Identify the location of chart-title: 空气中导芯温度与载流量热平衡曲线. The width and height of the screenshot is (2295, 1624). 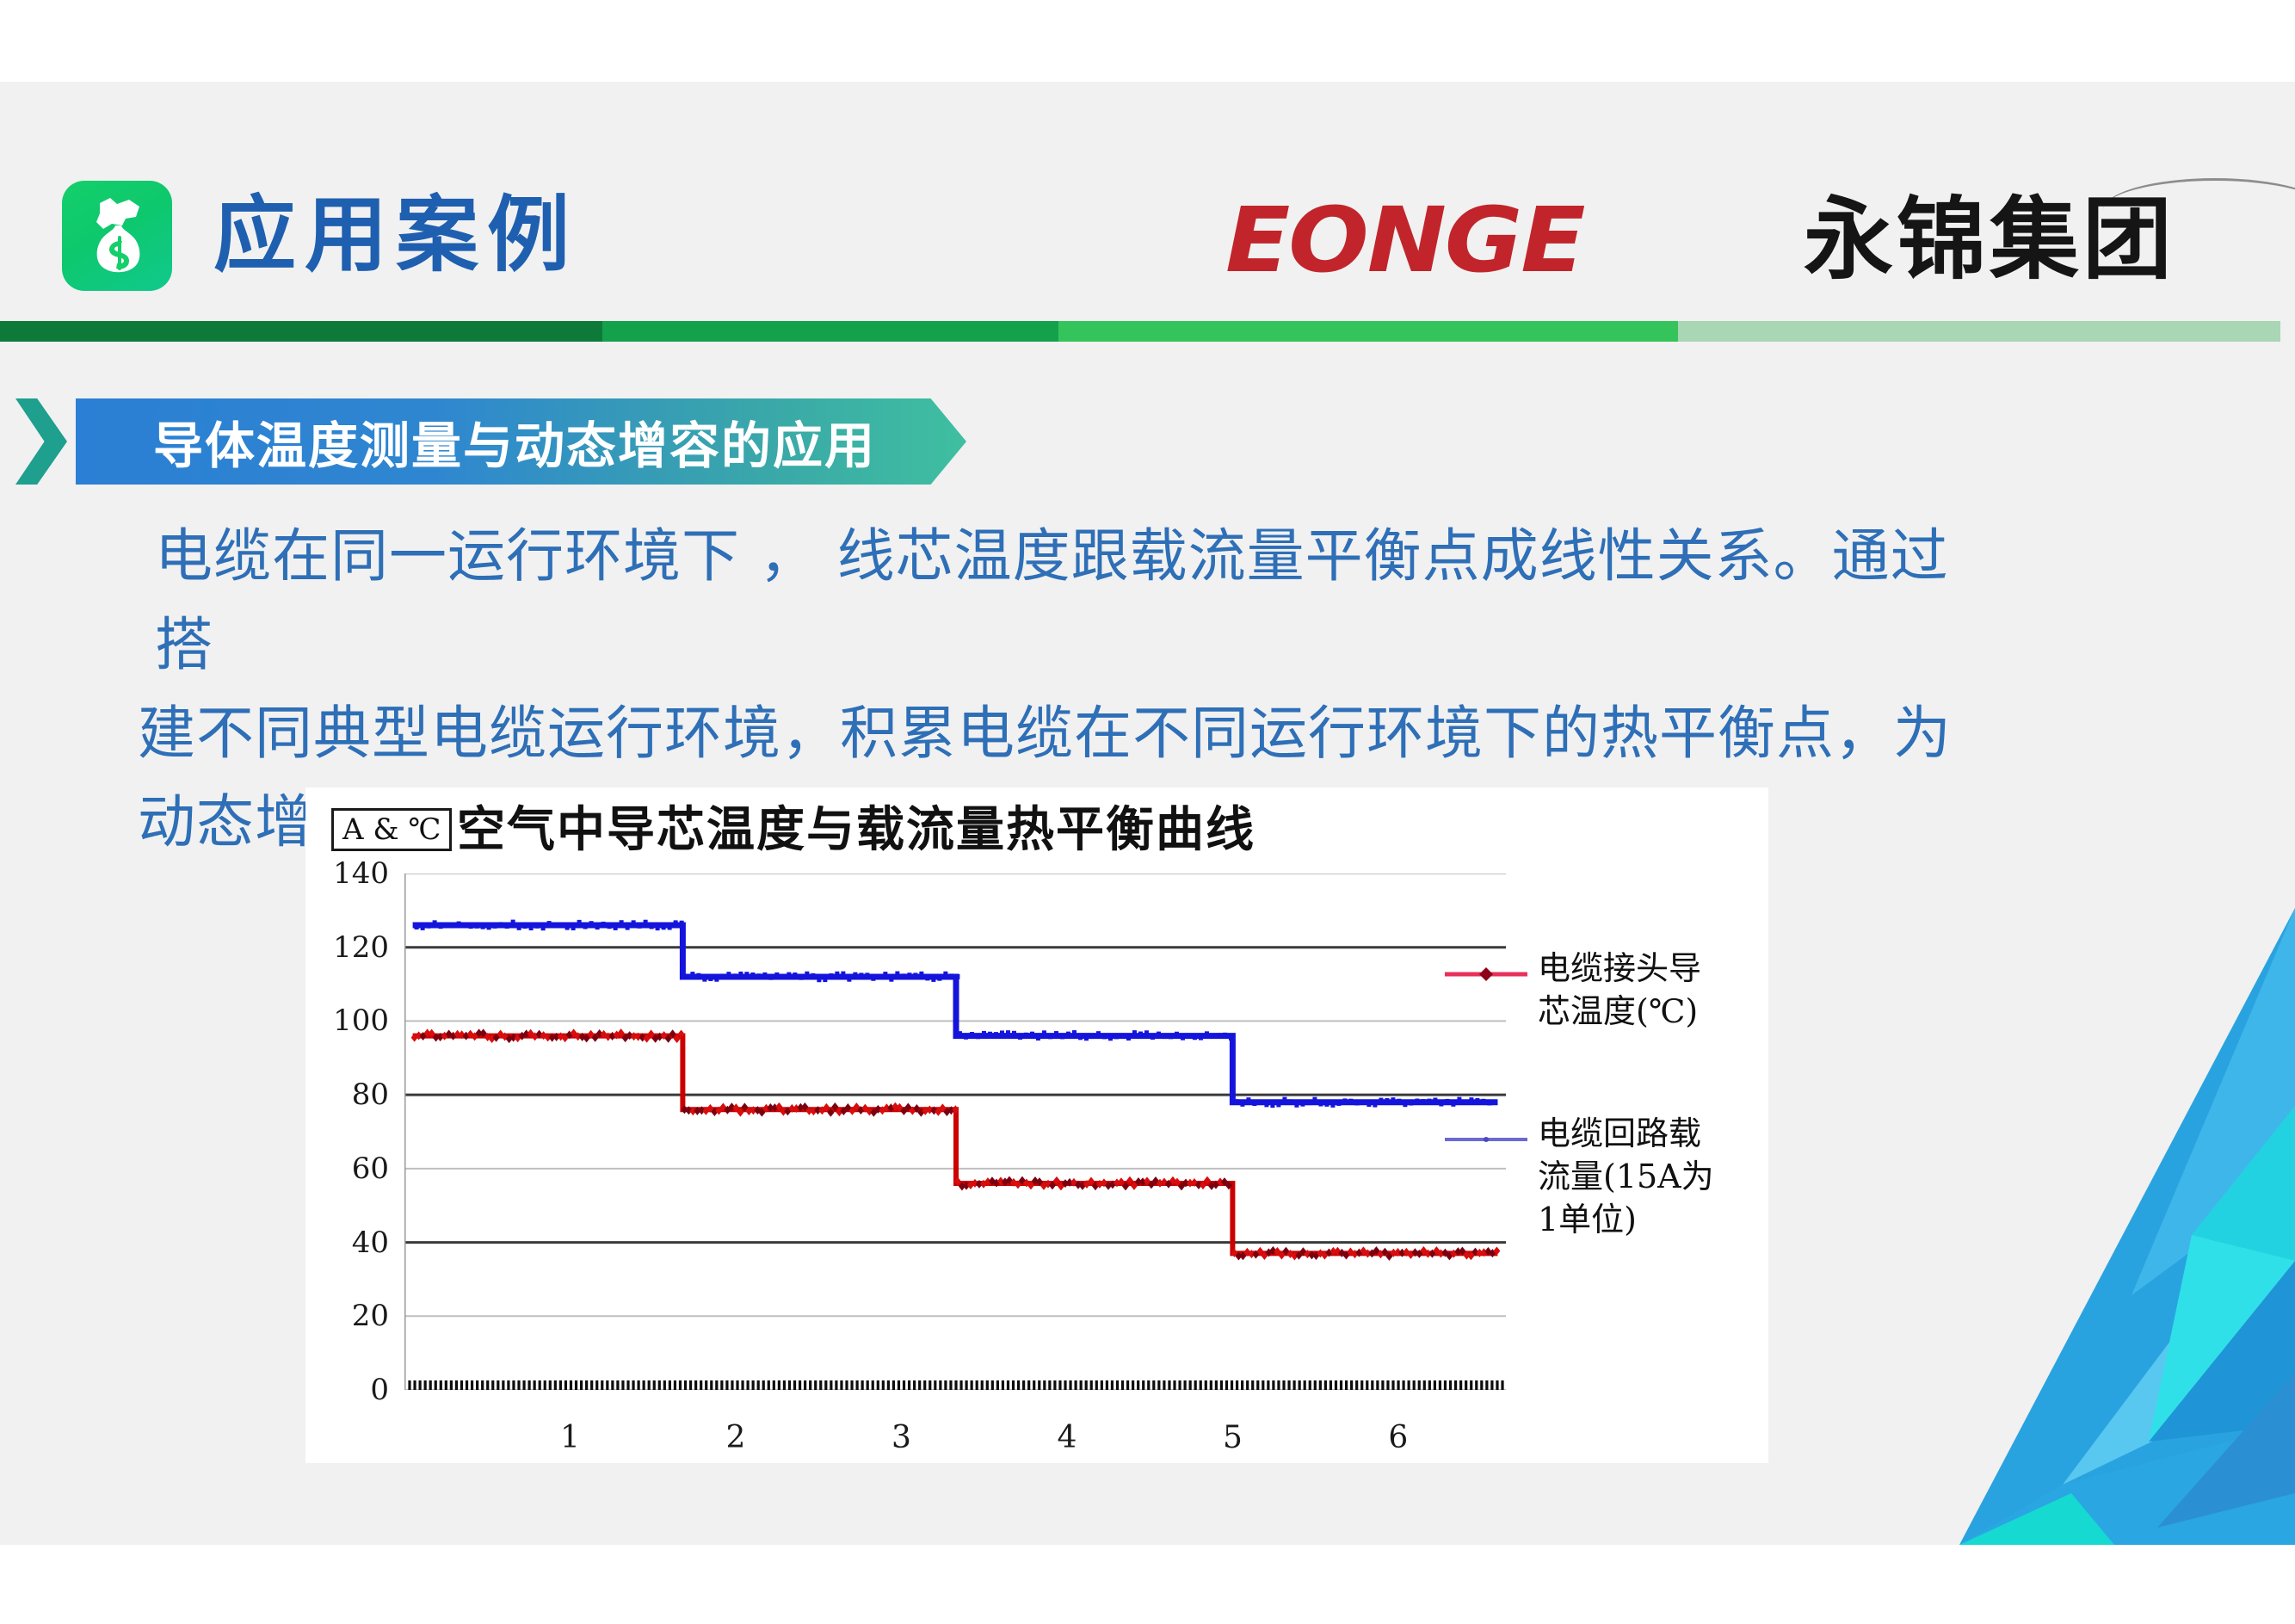
(856, 829).